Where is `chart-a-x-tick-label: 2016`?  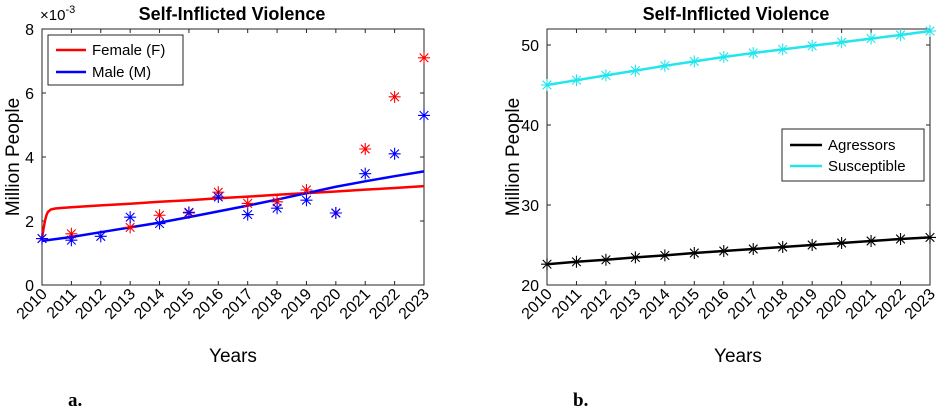
chart-a-x-tick-label: 2016 is located at coordinates (208, 304).